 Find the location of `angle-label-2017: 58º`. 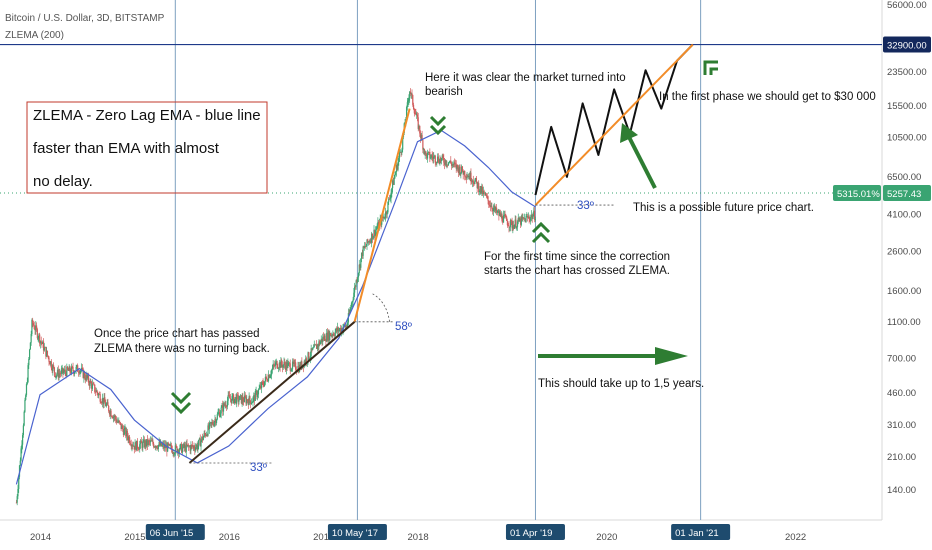

angle-label-2017: 58º is located at coordinates (404, 327).